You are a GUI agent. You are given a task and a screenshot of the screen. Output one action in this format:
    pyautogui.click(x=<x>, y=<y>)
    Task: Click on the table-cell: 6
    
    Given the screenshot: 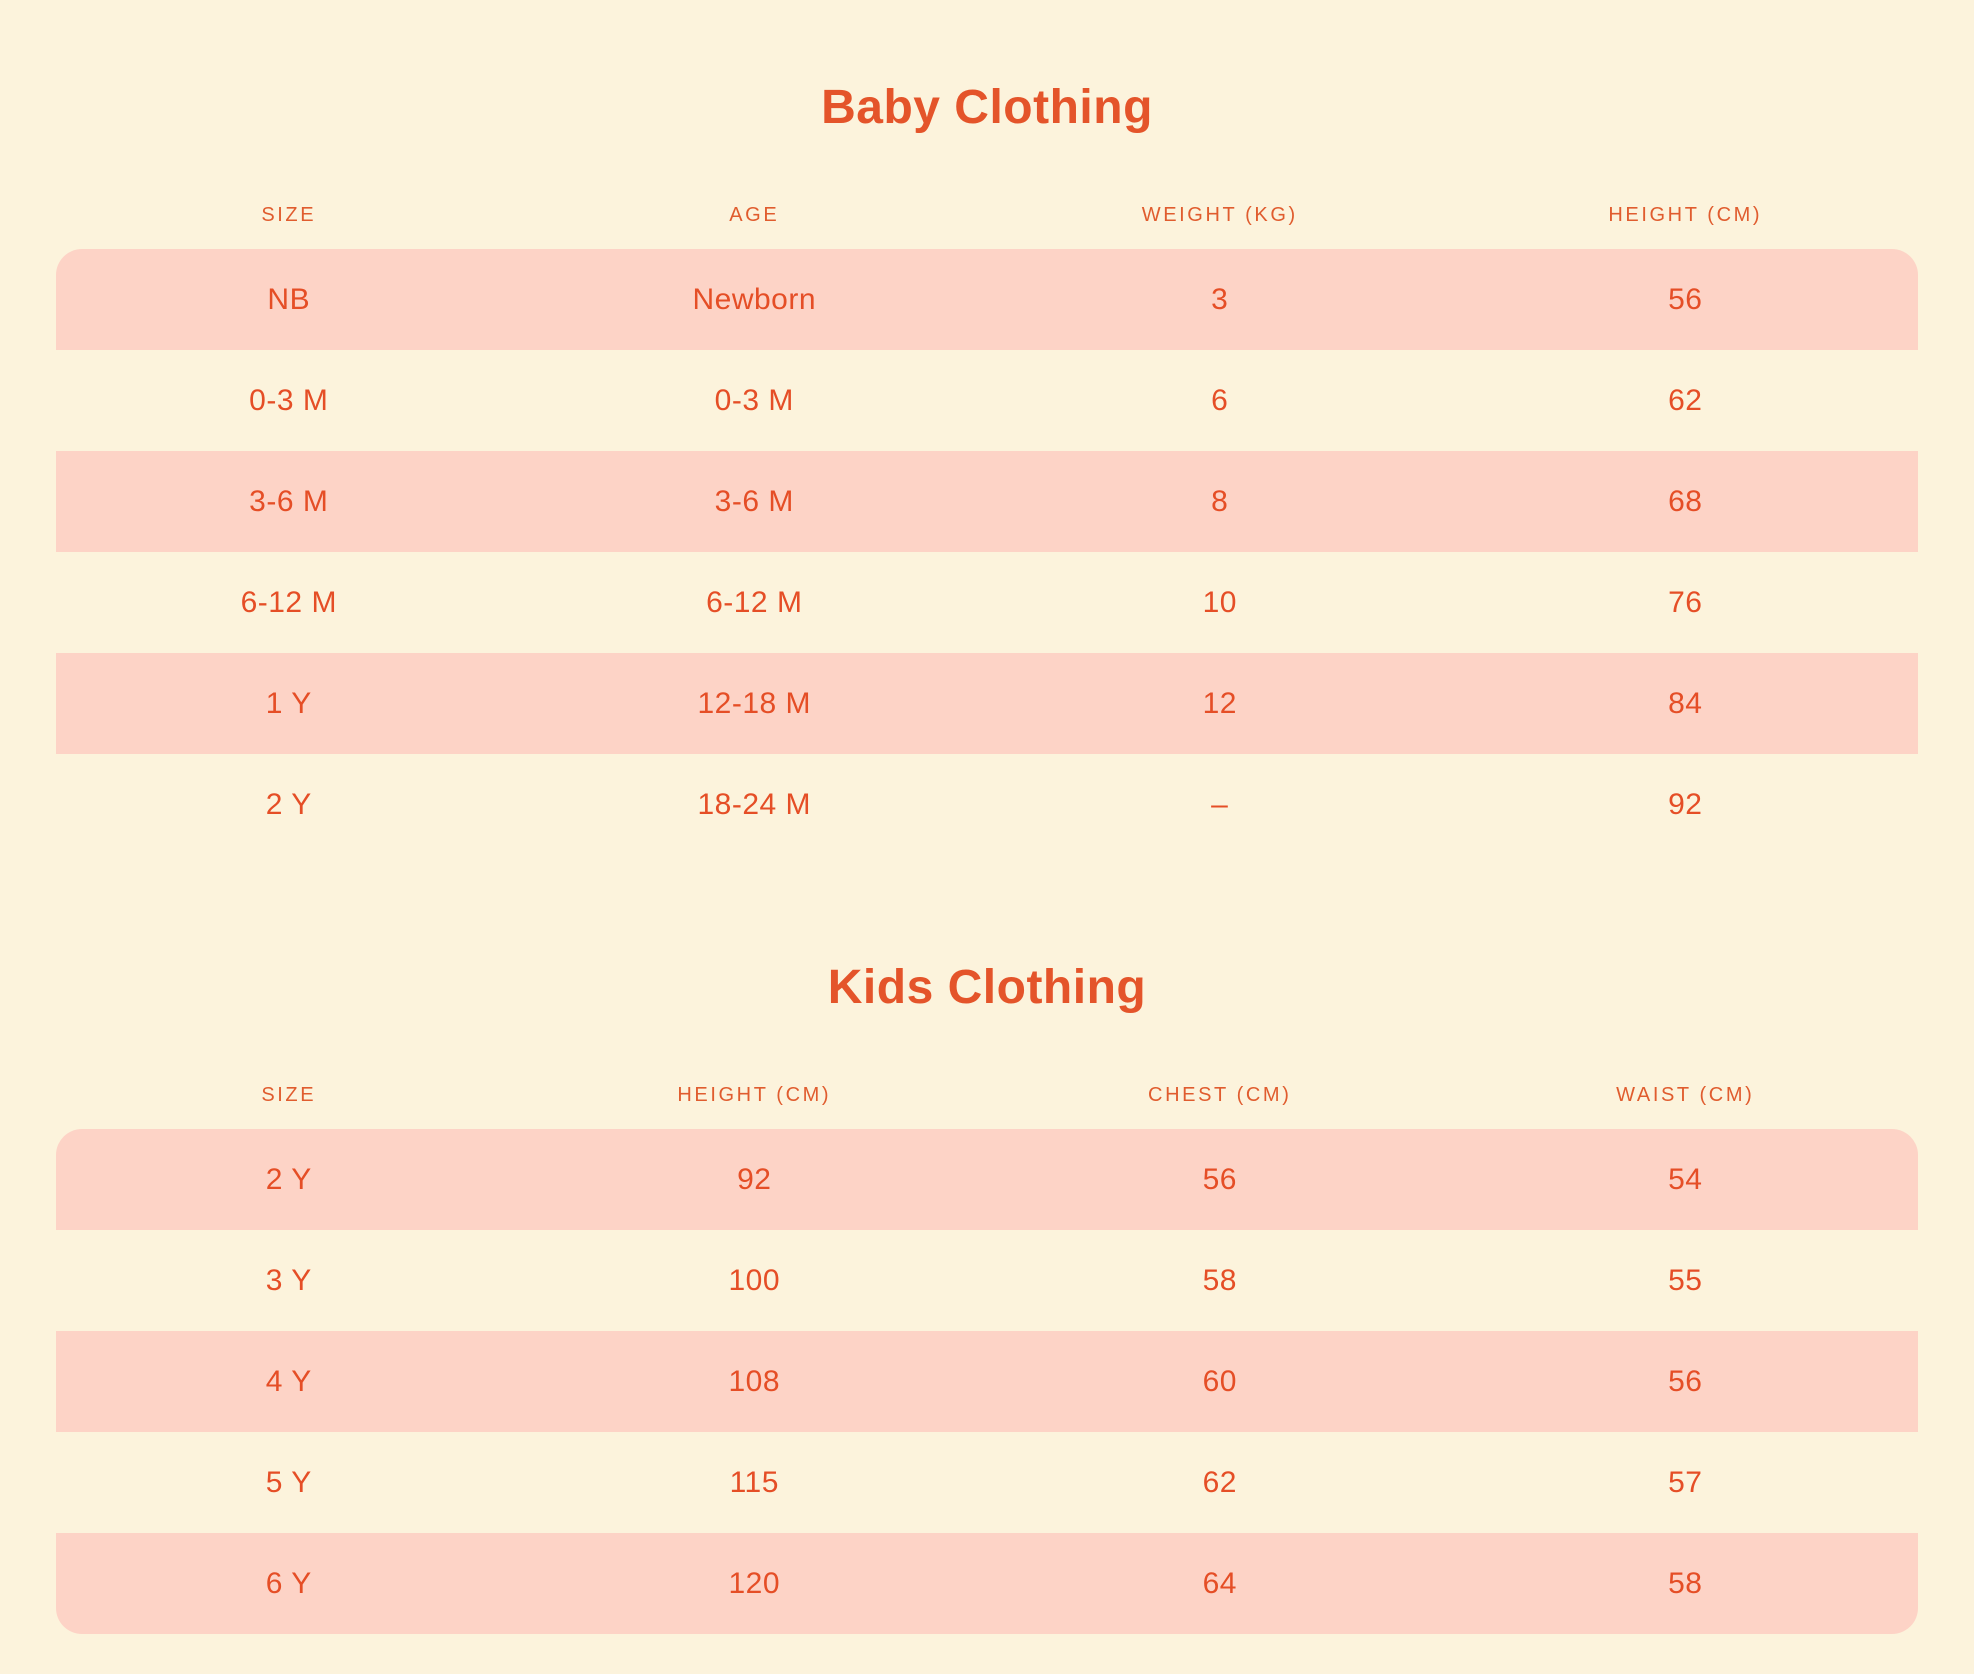 What is the action you would take?
    pyautogui.click(x=1220, y=400)
    